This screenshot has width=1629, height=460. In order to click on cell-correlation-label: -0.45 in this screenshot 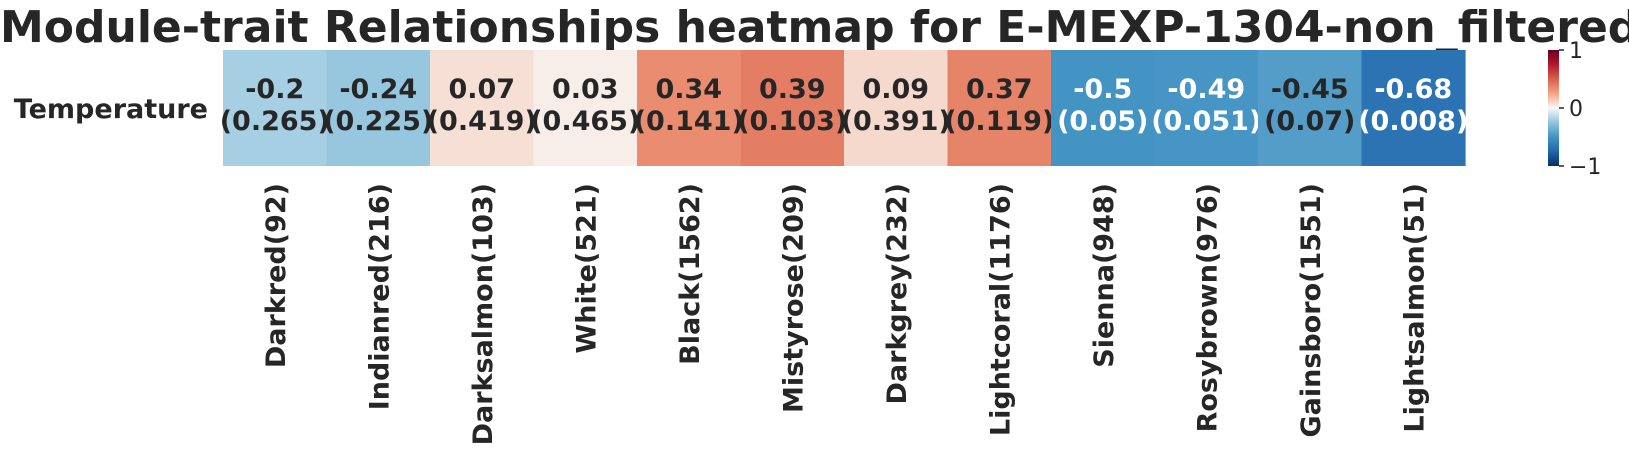, I will do `click(1310, 89)`.